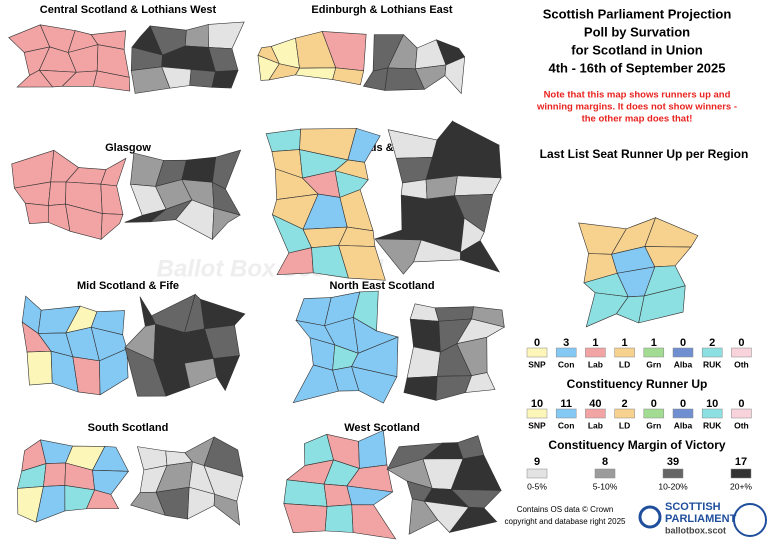 This screenshot has width=768, height=548. Describe the element at coordinates (636, 445) in the screenshot. I see `legend-title: Constituency Margin of Victory` at that location.